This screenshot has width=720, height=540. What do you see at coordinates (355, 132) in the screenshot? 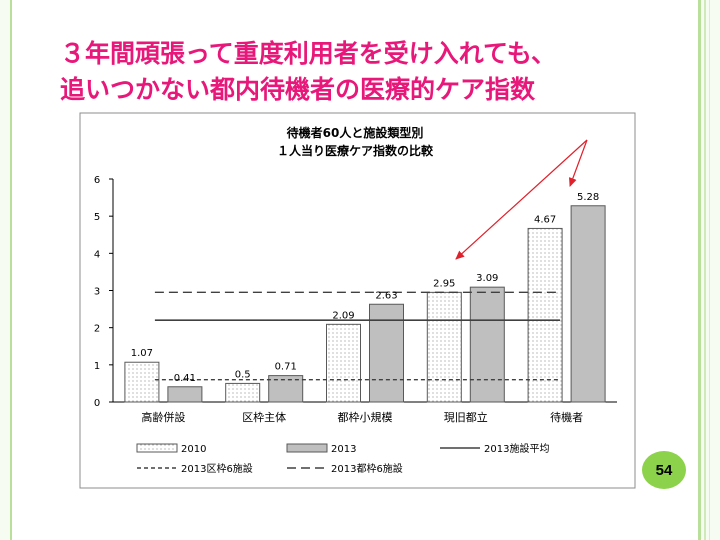
I see `chart-title-line1: 待機者60人と施設類型別` at bounding box center [355, 132].